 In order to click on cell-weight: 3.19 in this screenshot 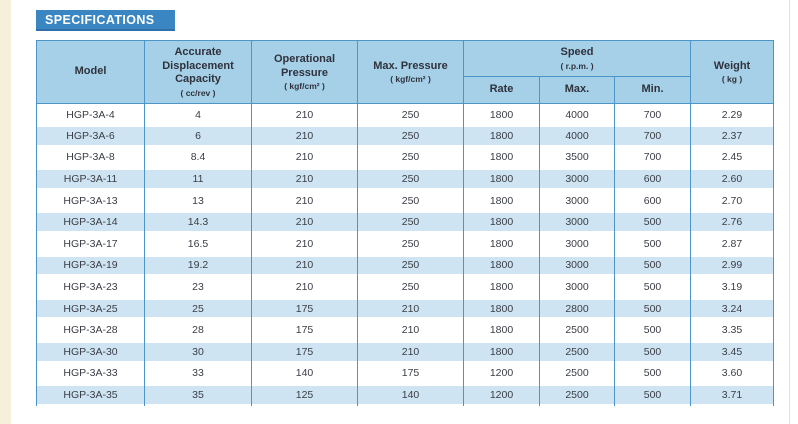, I will do `click(732, 287)`.